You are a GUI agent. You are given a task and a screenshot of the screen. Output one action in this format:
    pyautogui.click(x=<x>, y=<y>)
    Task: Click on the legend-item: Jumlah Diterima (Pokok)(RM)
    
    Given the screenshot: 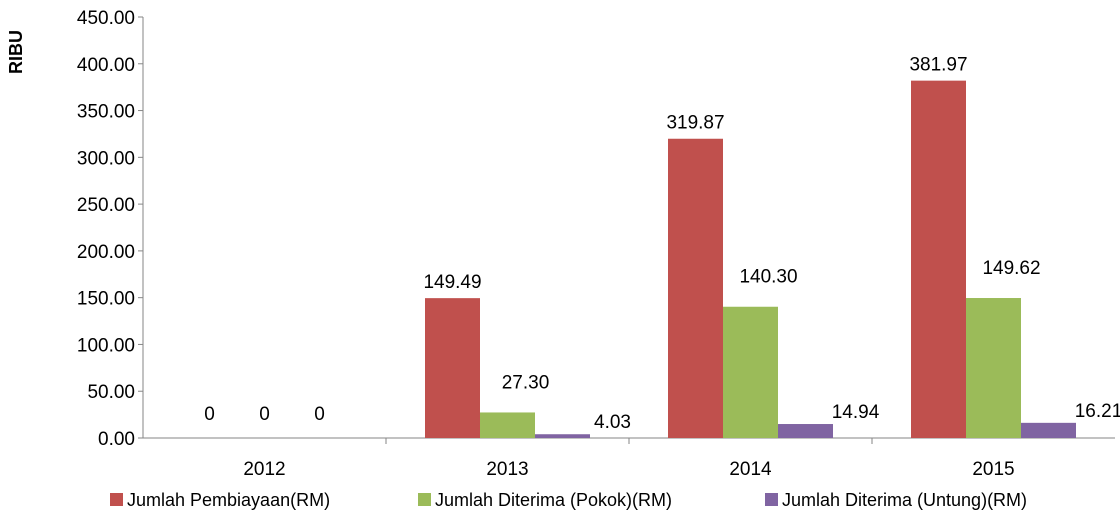 What is the action you would take?
    pyautogui.click(x=545, y=500)
    